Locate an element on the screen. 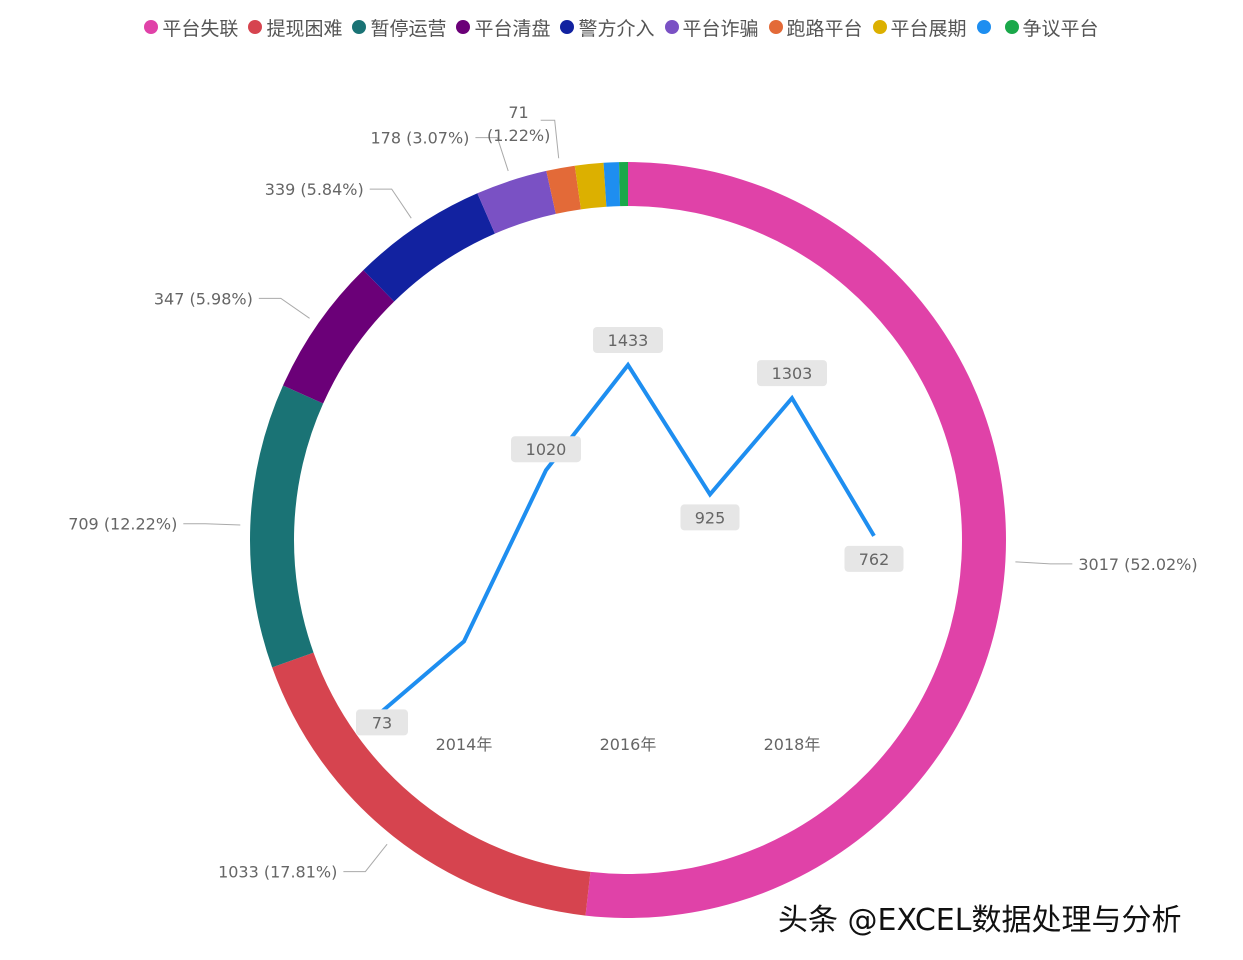 The width and height of the screenshot is (1243, 960). slice-label: 709 (12.22%) is located at coordinates (122, 524).